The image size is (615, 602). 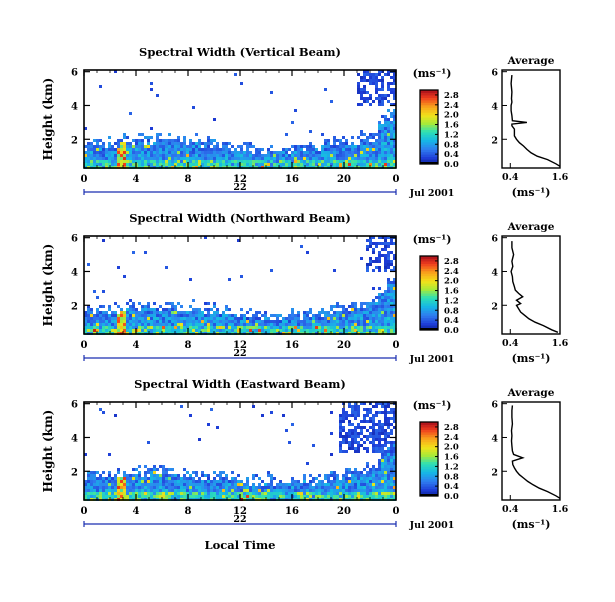 I want to click on average-x-label: (ms⁻¹), so click(x=531, y=192).